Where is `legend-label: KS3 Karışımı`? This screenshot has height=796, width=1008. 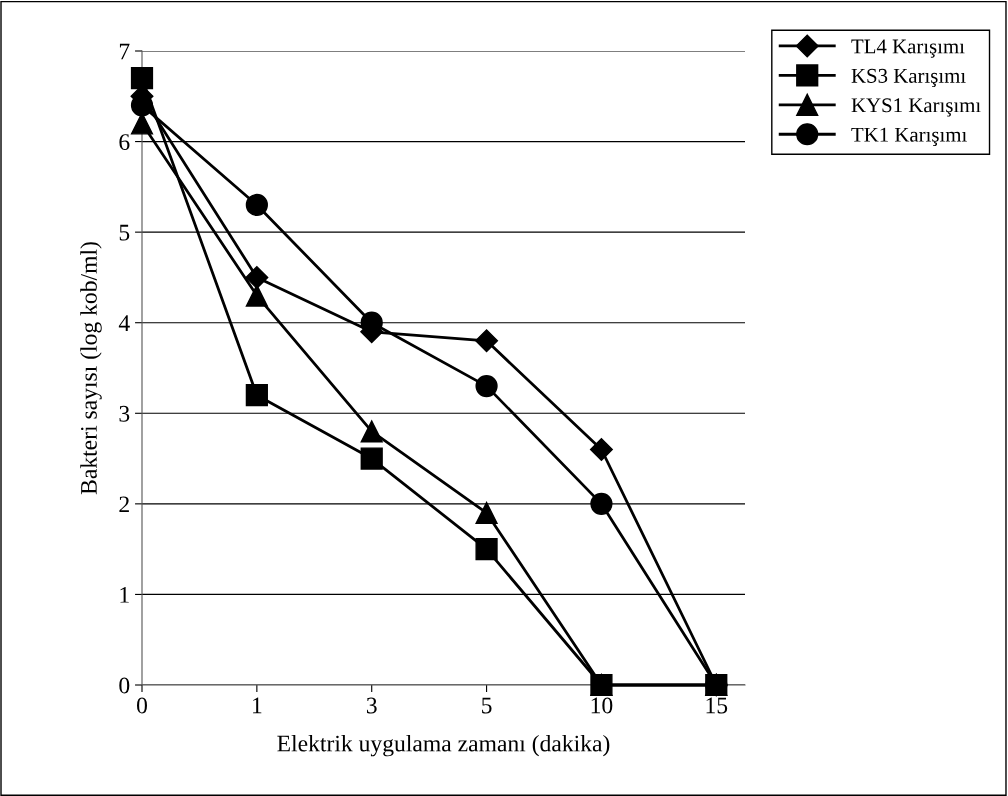 legend-label: KS3 Karışımı is located at coordinates (908, 78).